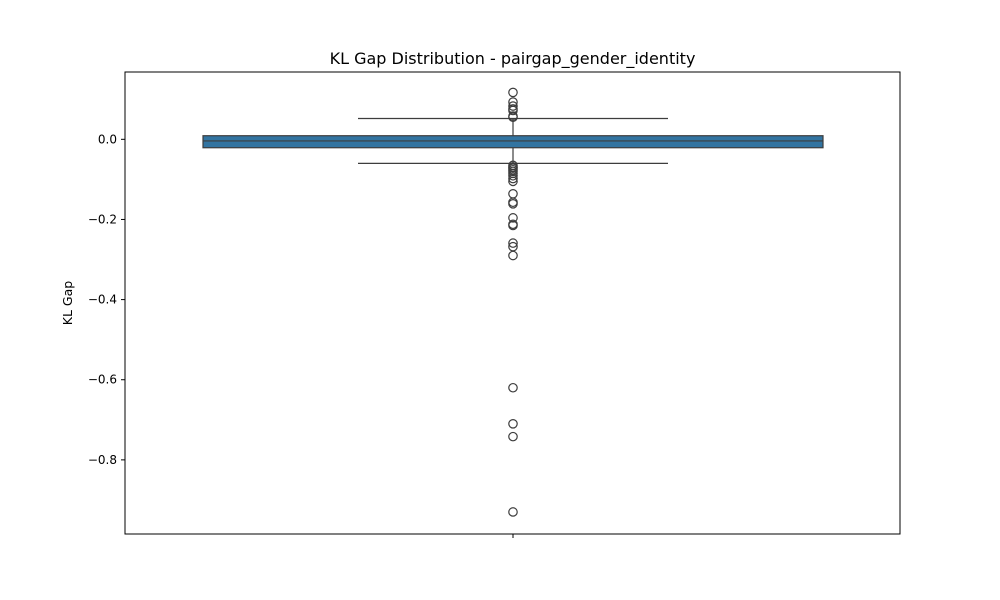  I want to click on y-axis-label: KL Gap, so click(67, 303).